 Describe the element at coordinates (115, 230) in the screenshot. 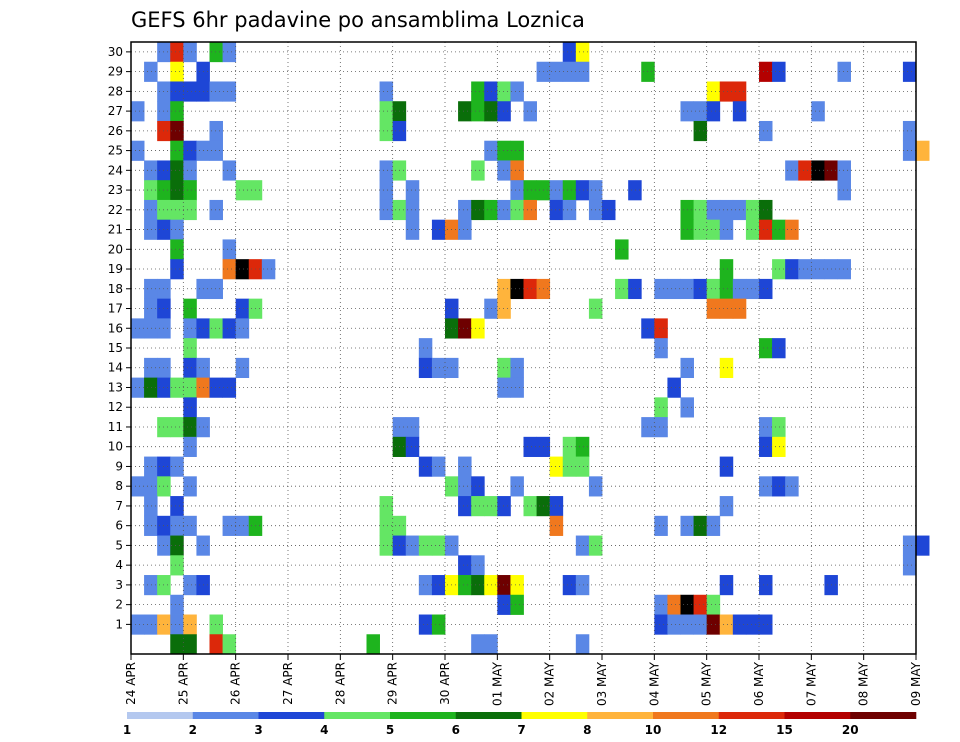

I see `y-tick-label: 21` at that location.